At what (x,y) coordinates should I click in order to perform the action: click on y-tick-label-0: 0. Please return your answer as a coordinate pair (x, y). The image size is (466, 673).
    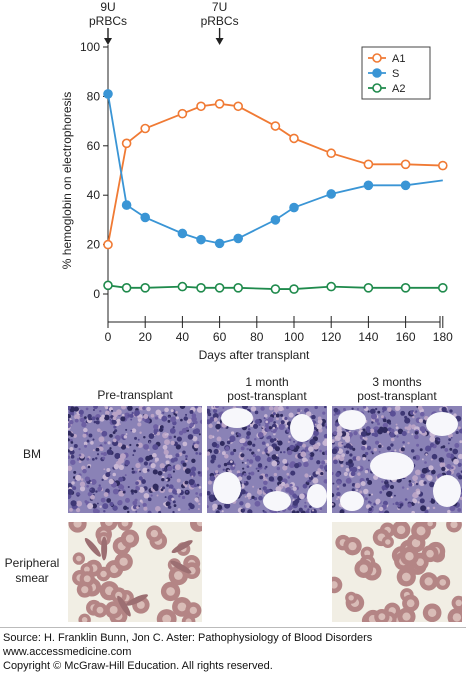
    Looking at the image, I should click on (96, 294).